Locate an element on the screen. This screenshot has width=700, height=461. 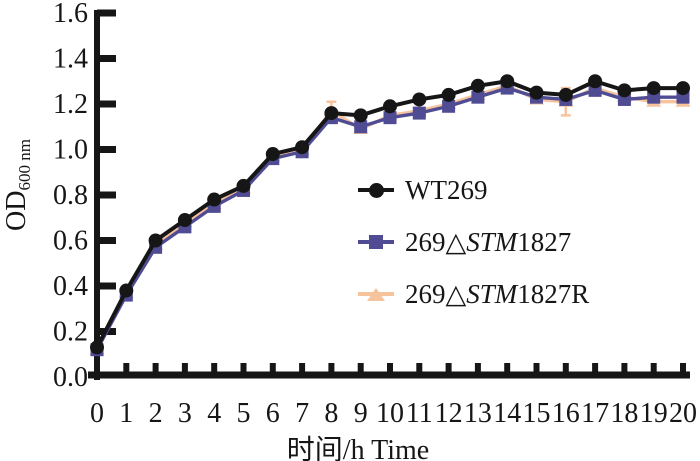
svg-text: 0.2 is located at coordinates (70, 332).